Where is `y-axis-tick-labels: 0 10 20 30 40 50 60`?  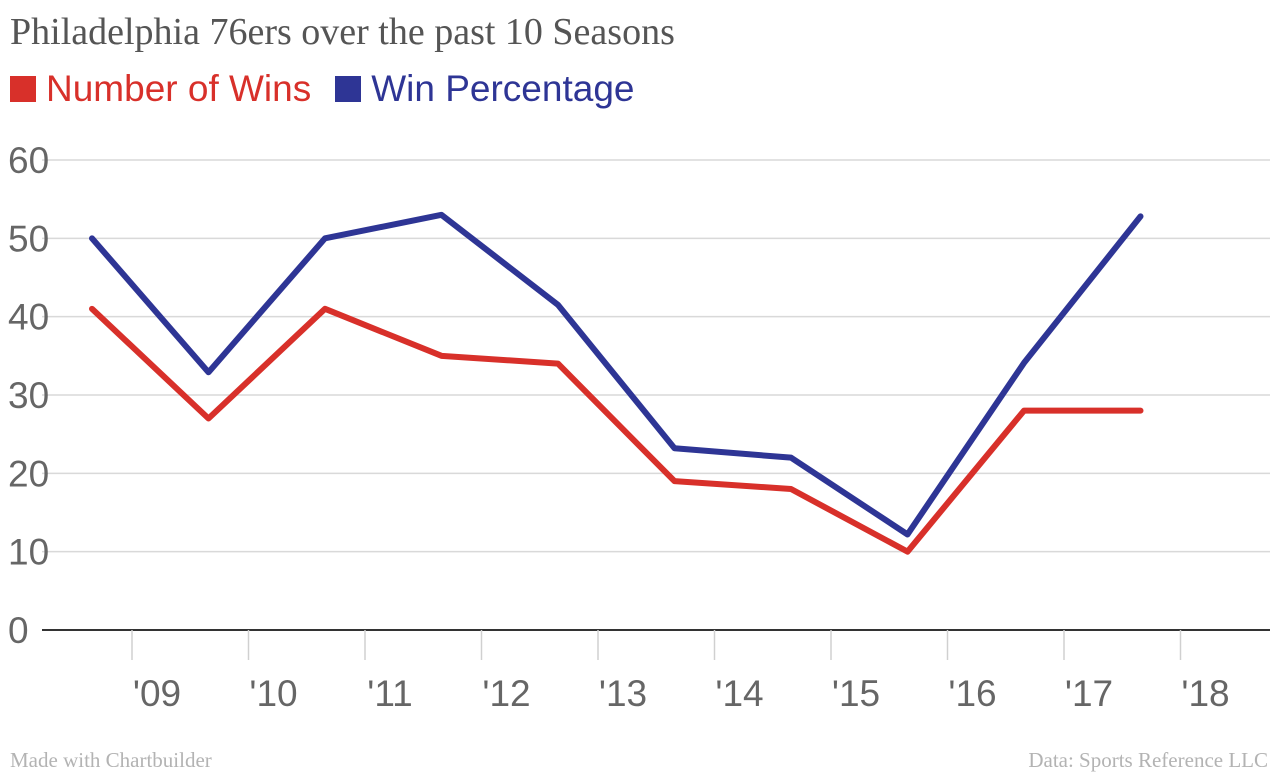 y-axis-tick-labels: 0 10 20 30 40 50 60 is located at coordinates (28, 395).